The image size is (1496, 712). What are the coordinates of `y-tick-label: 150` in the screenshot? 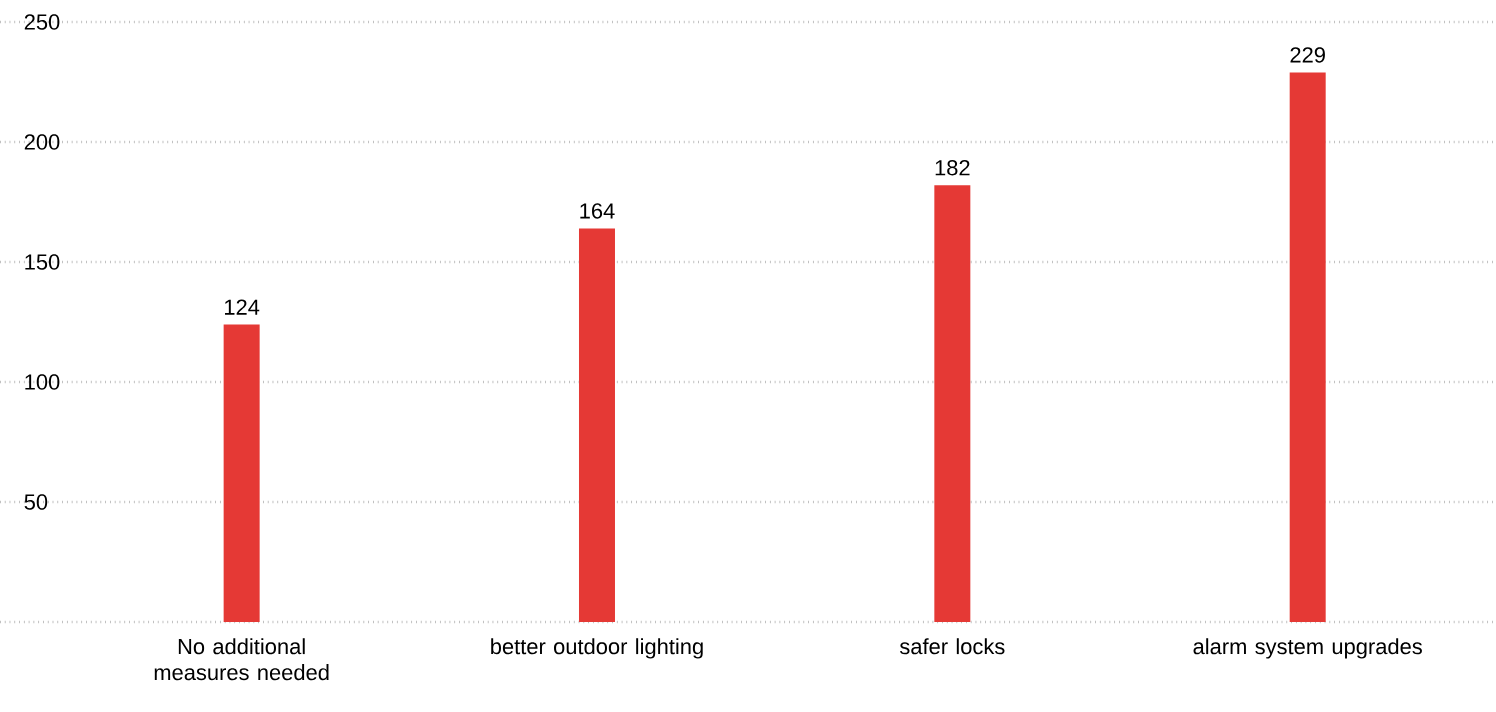 It's located at (42, 262).